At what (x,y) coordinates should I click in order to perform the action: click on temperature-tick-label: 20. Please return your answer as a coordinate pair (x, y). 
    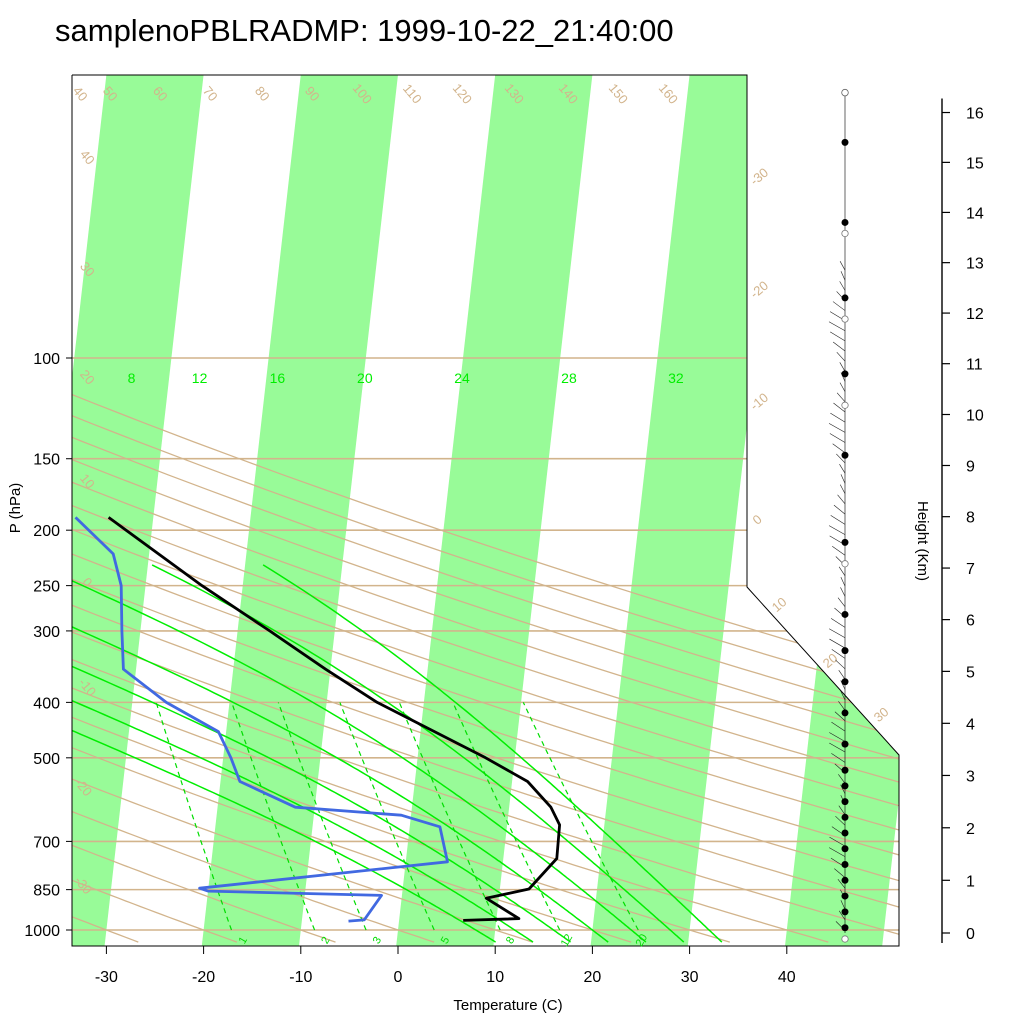
    Looking at the image, I should click on (593, 977).